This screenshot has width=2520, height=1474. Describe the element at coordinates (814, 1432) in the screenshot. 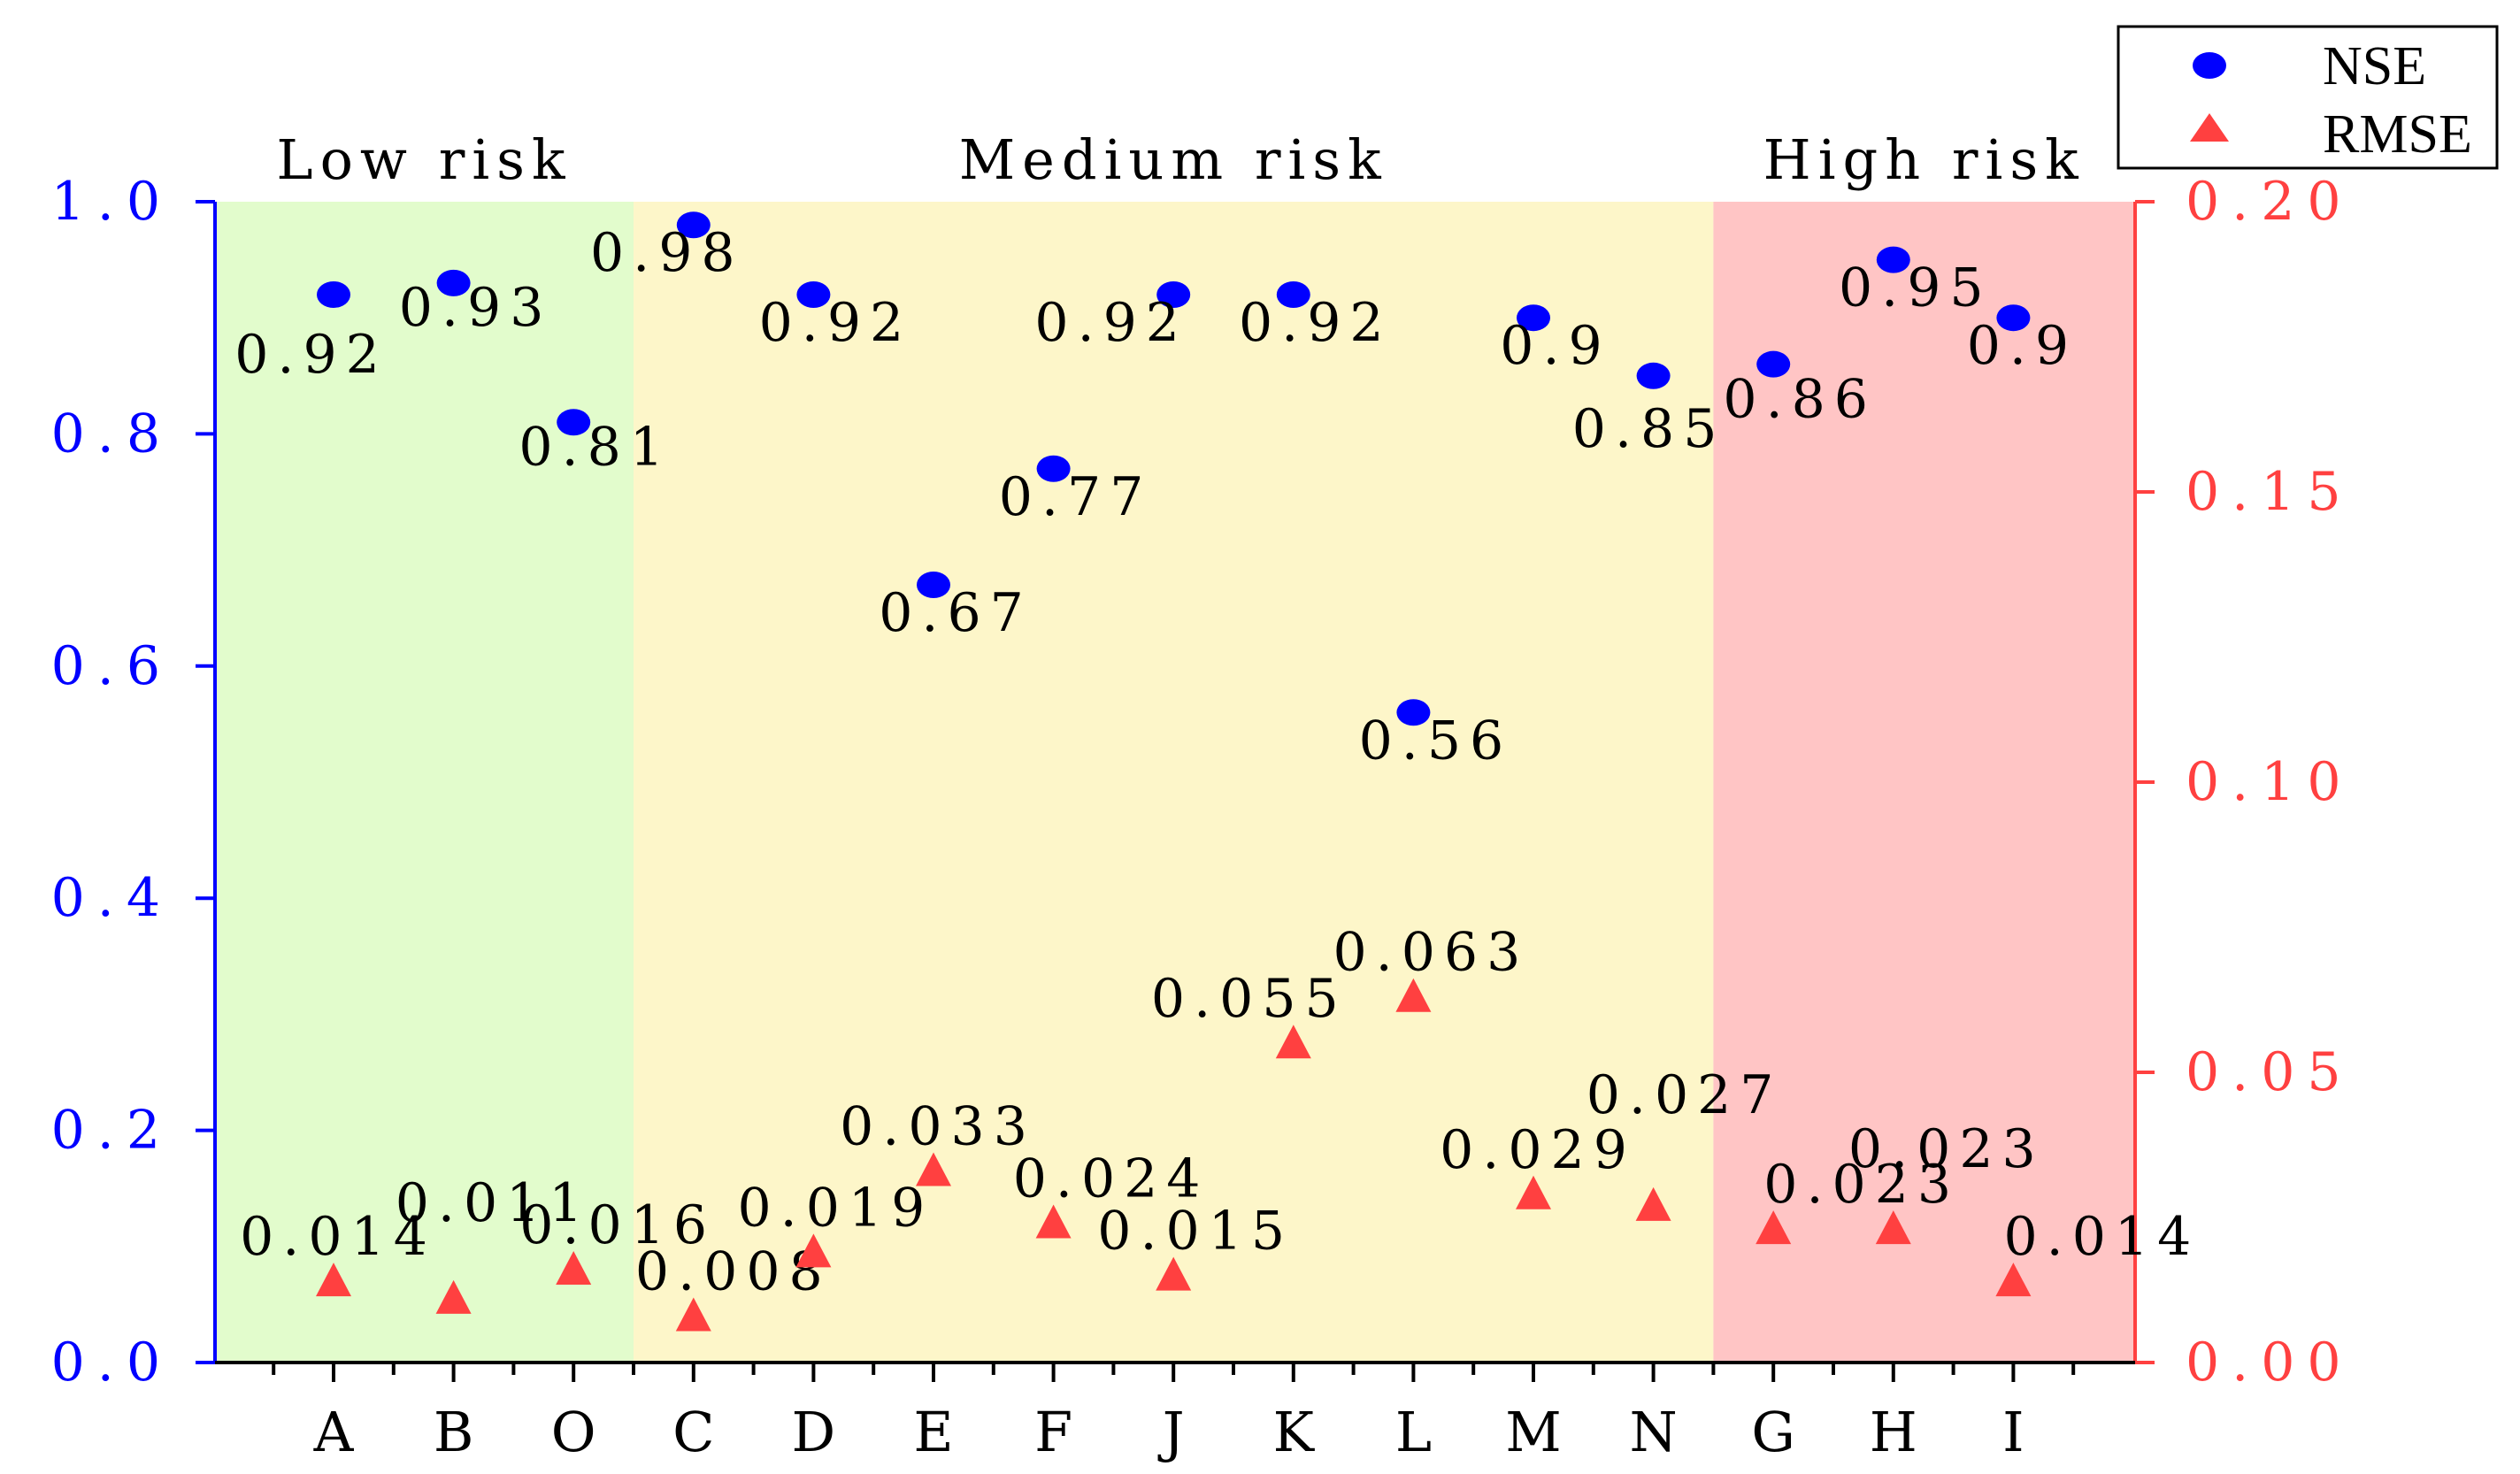

I see `x-tick-label-d: D` at that location.